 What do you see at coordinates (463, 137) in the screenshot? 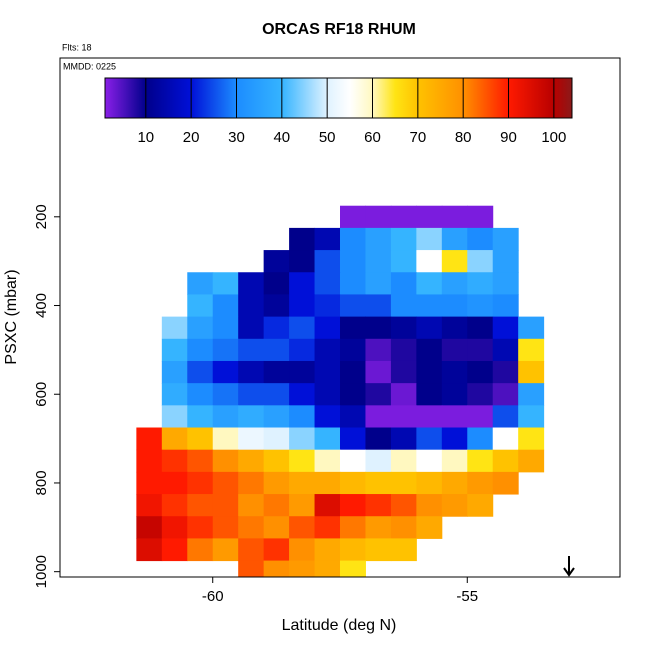
I see `colorbar-tick-label: 80` at bounding box center [463, 137].